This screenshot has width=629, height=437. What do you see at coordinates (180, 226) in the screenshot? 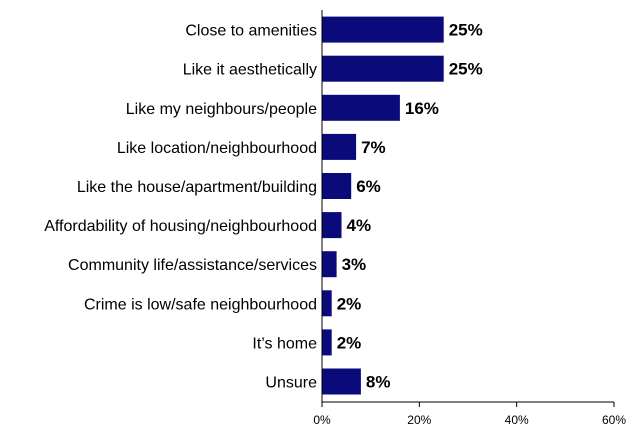
I see `category-label: Affordability of housing/neighbourhood` at bounding box center [180, 226].